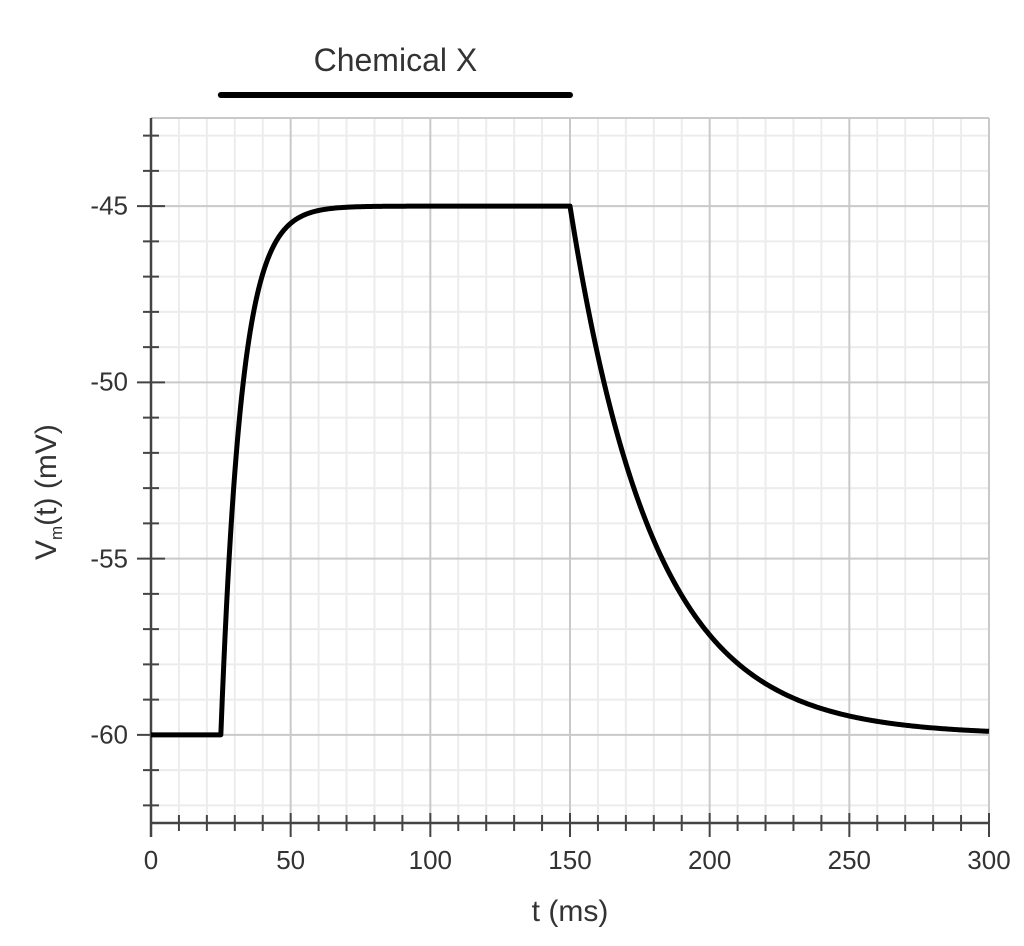 The height and width of the screenshot is (946, 1024). Describe the element at coordinates (709, 860) in the screenshot. I see `x-tick-label: 200` at that location.